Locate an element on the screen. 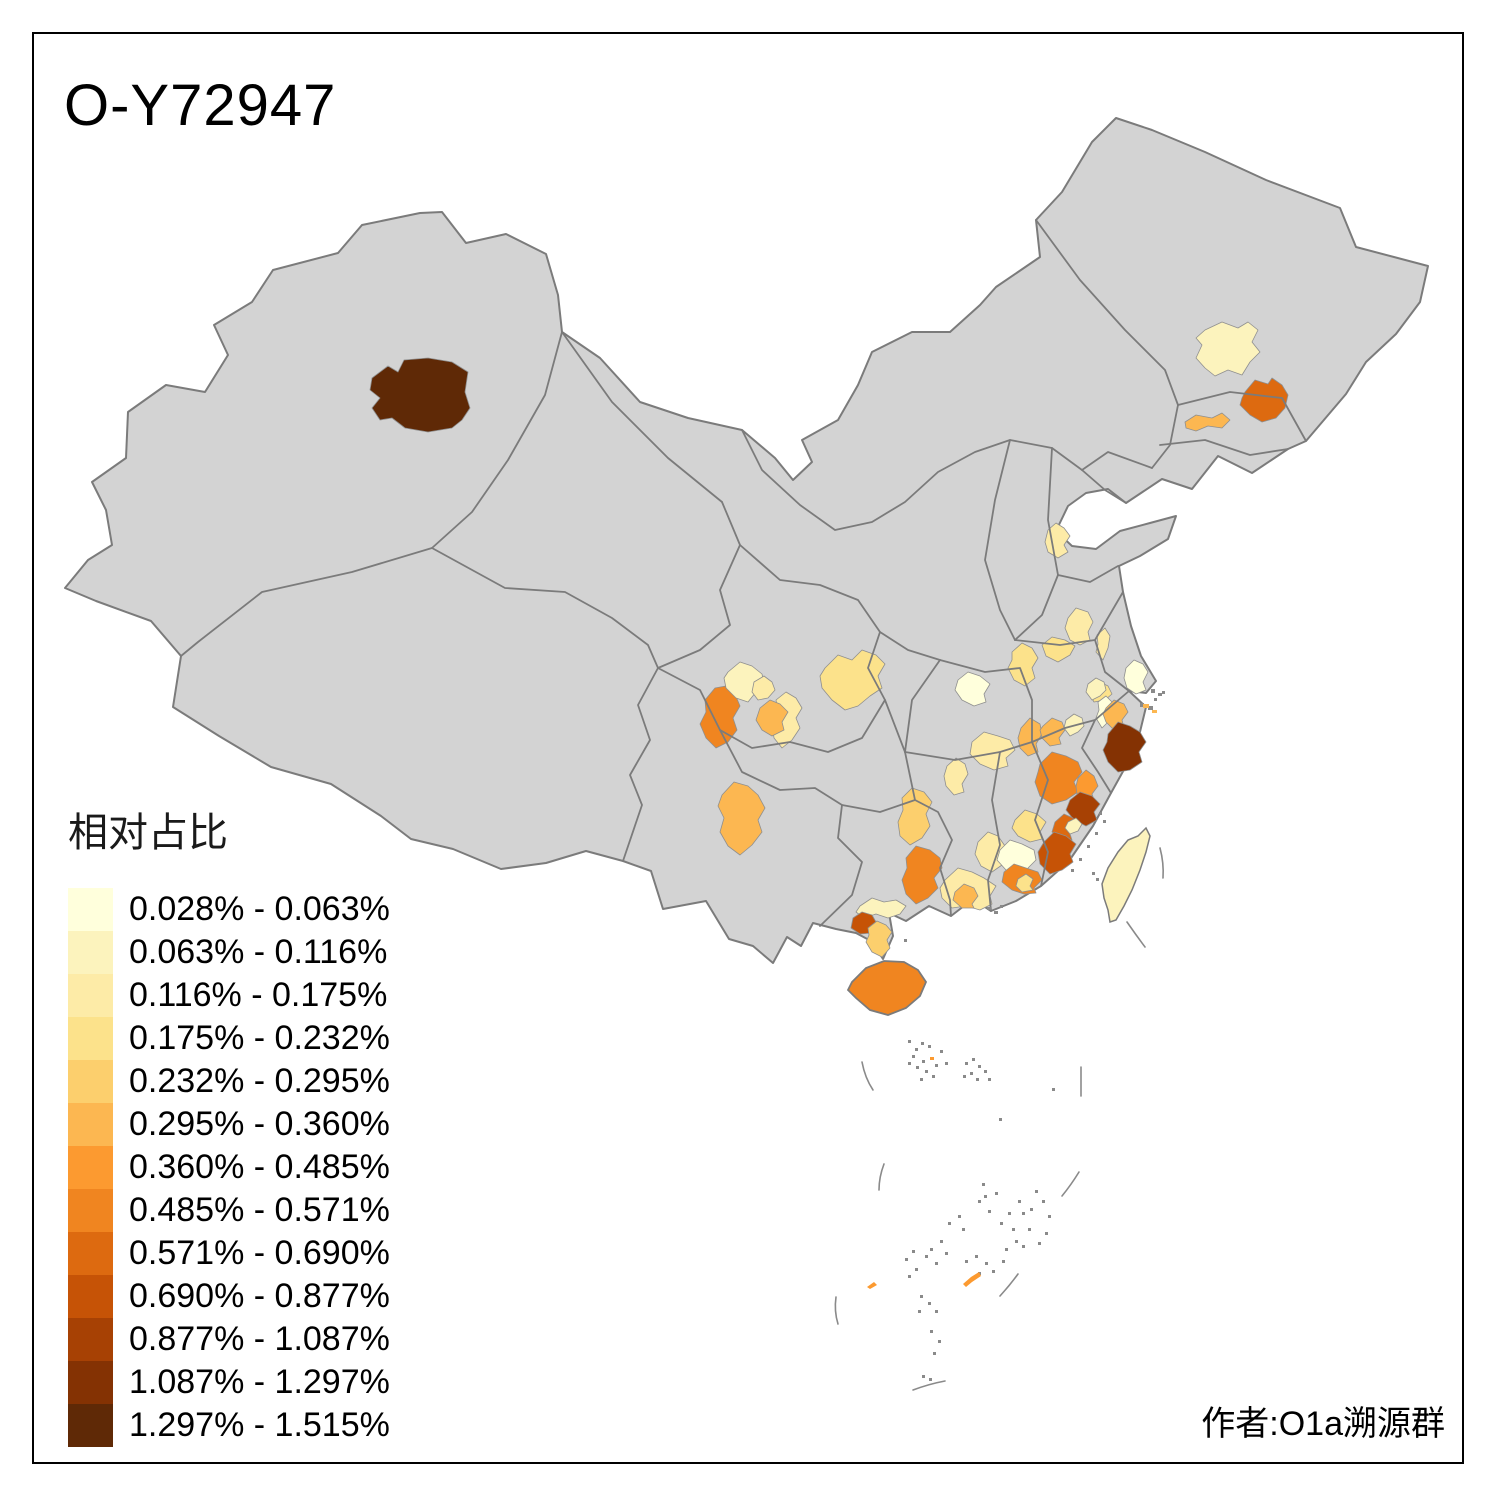 The width and height of the screenshot is (1500, 1500). legend-row: 1.087% - 1.297% is located at coordinates (229, 1382).